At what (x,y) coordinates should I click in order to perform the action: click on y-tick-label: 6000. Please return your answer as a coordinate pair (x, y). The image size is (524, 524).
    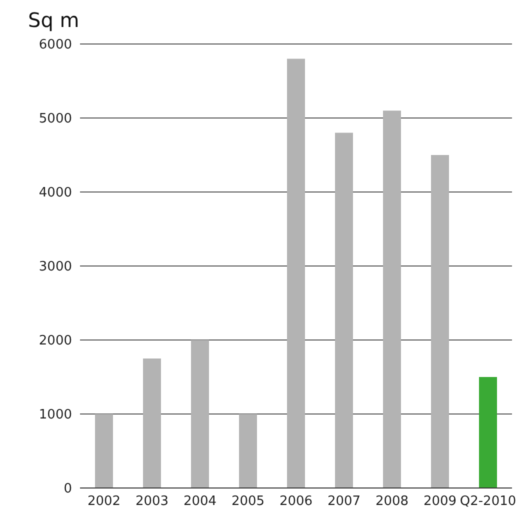
    Looking at the image, I should click on (55, 45).